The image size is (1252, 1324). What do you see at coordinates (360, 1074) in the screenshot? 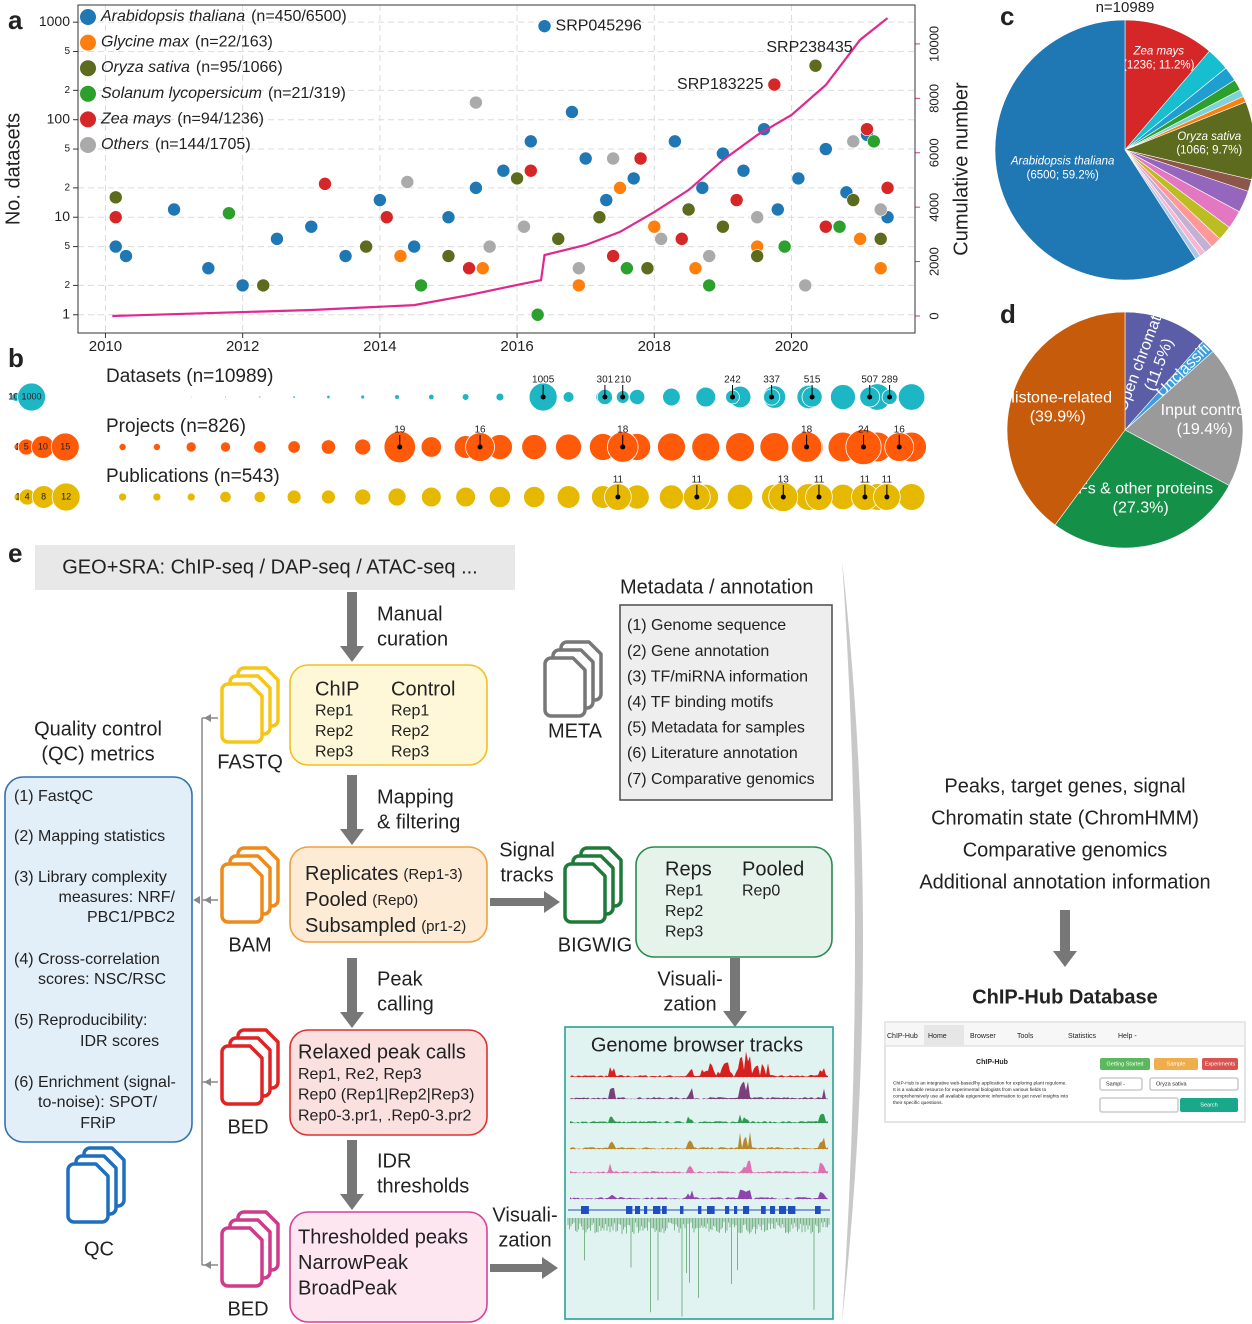
I see `diagram-text: Rep1, Re2, Rep3` at bounding box center [360, 1074].